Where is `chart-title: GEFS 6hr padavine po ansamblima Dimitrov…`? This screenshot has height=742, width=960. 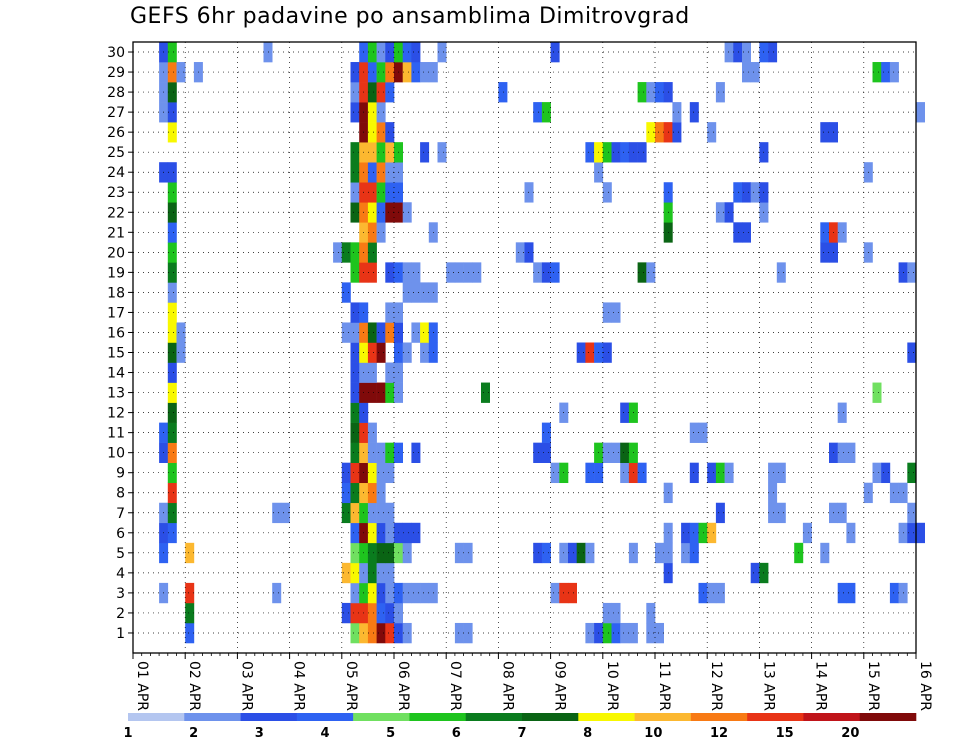 chart-title: GEFS 6hr padavine po ansamblima Dimitrov… is located at coordinates (410, 16).